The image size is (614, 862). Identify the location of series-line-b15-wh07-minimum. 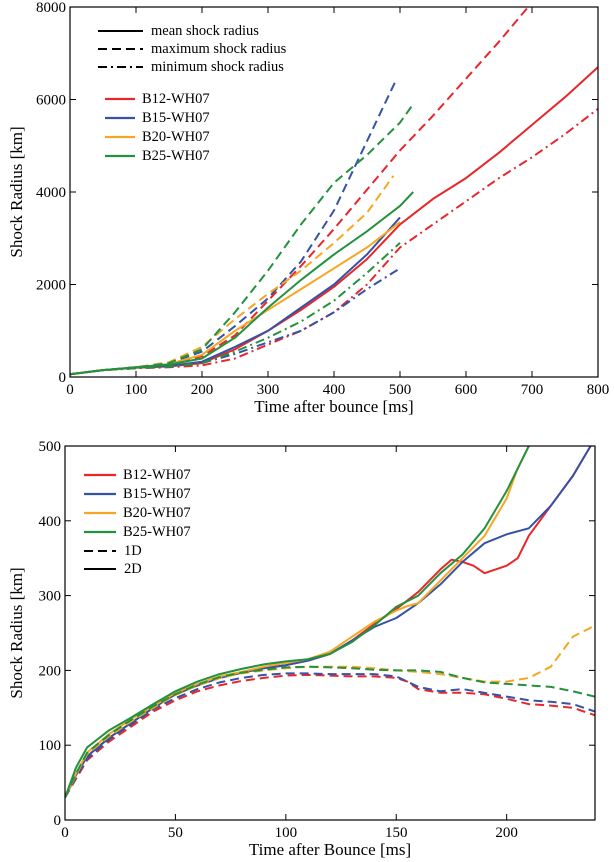
(235, 321).